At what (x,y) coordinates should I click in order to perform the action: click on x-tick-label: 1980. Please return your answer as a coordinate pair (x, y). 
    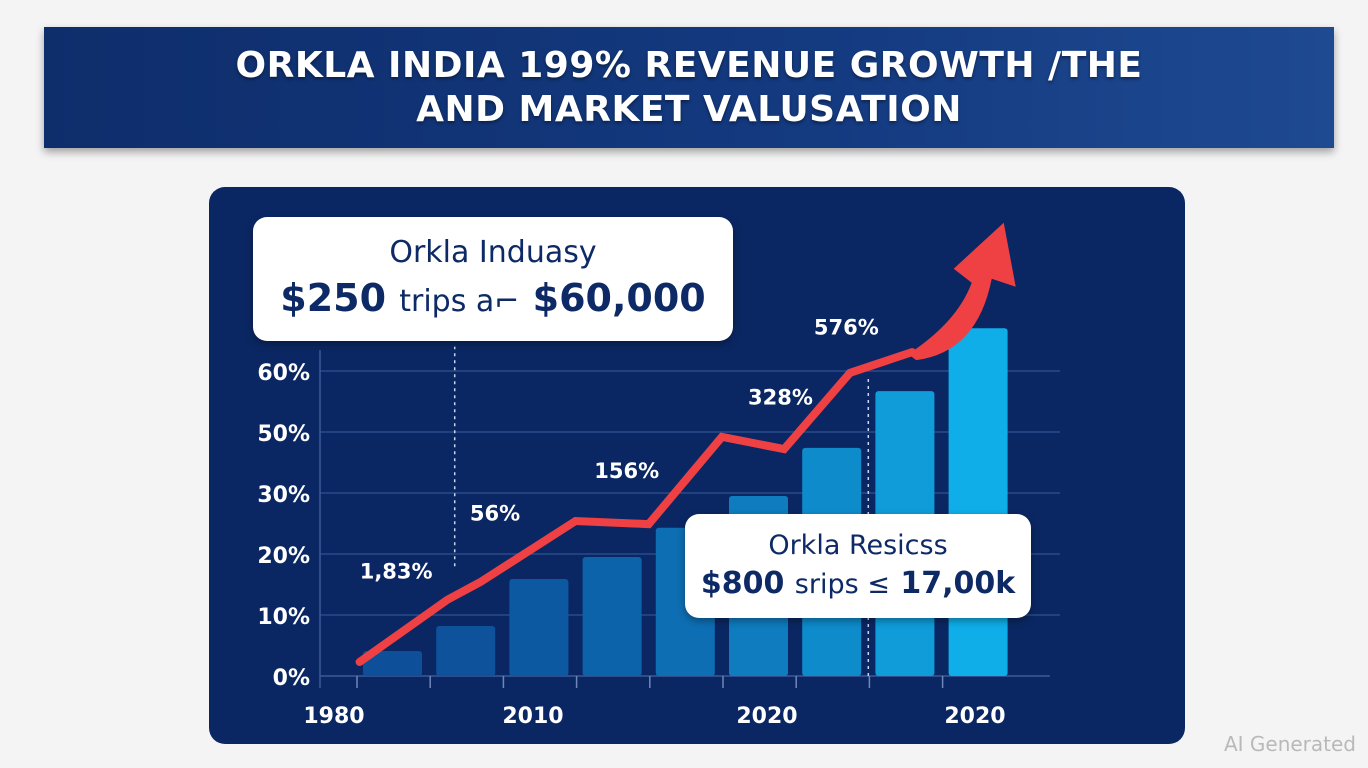
    Looking at the image, I should click on (333, 716).